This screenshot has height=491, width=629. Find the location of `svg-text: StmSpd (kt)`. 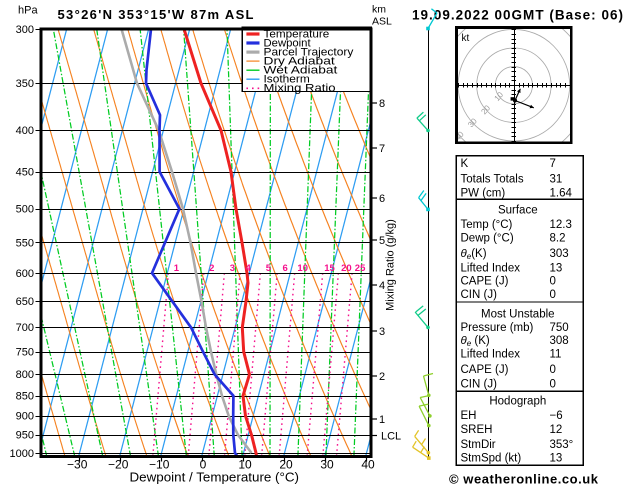

svg-text: StmSpd (kt) is located at coordinates (491, 458).